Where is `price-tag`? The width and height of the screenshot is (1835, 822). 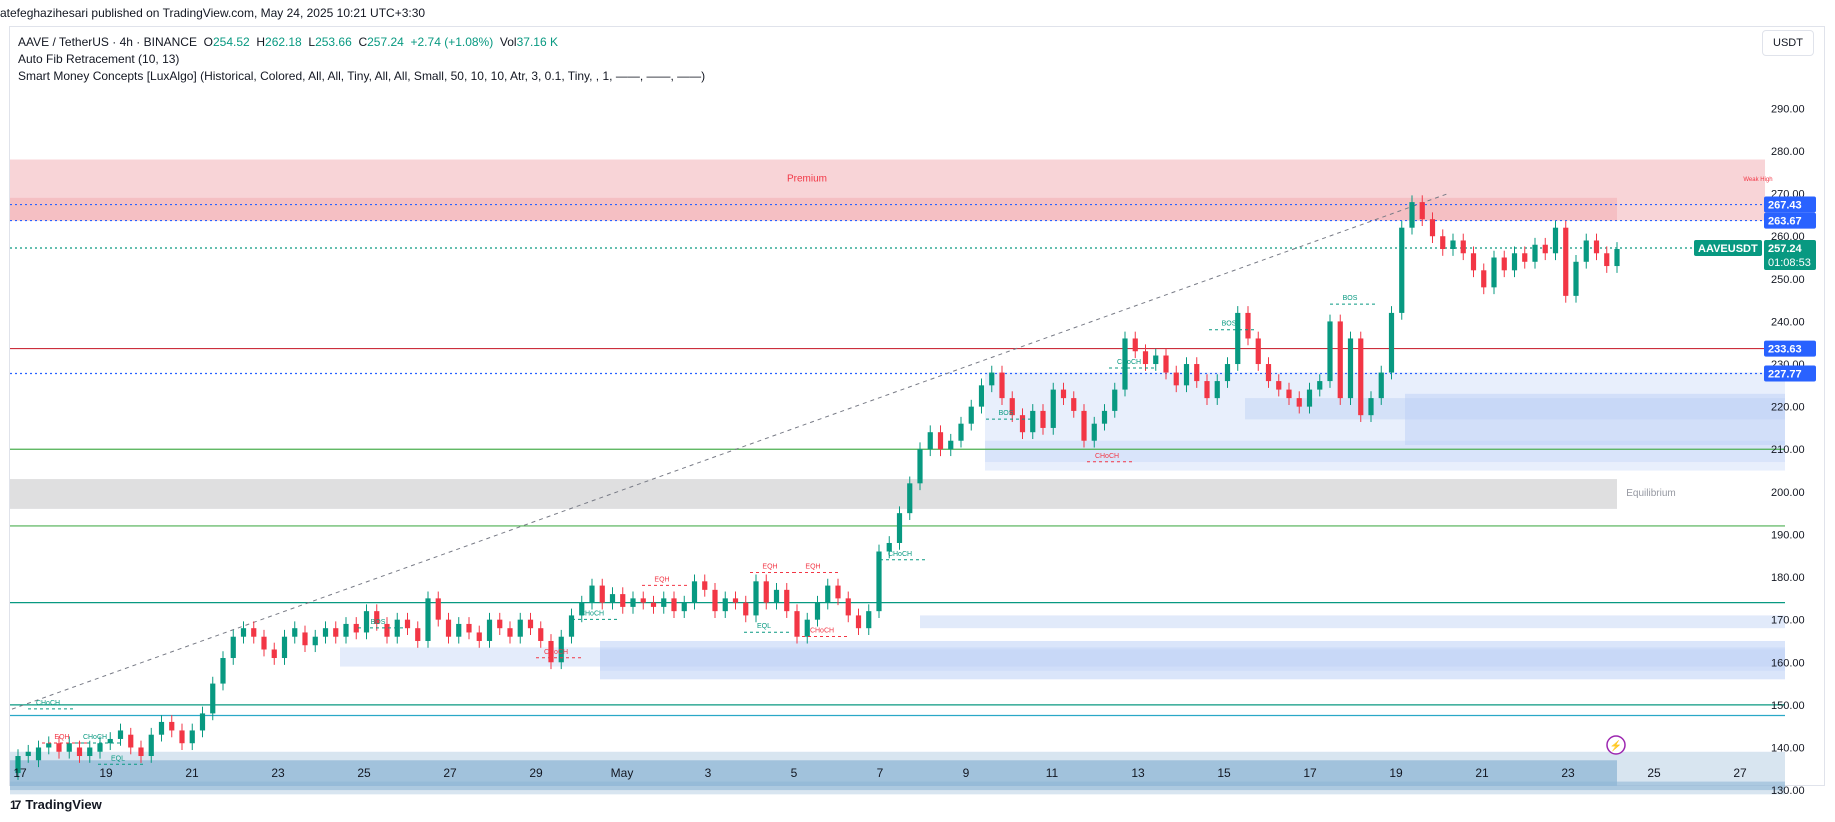
price-tag is located at coordinates (1790, 204).